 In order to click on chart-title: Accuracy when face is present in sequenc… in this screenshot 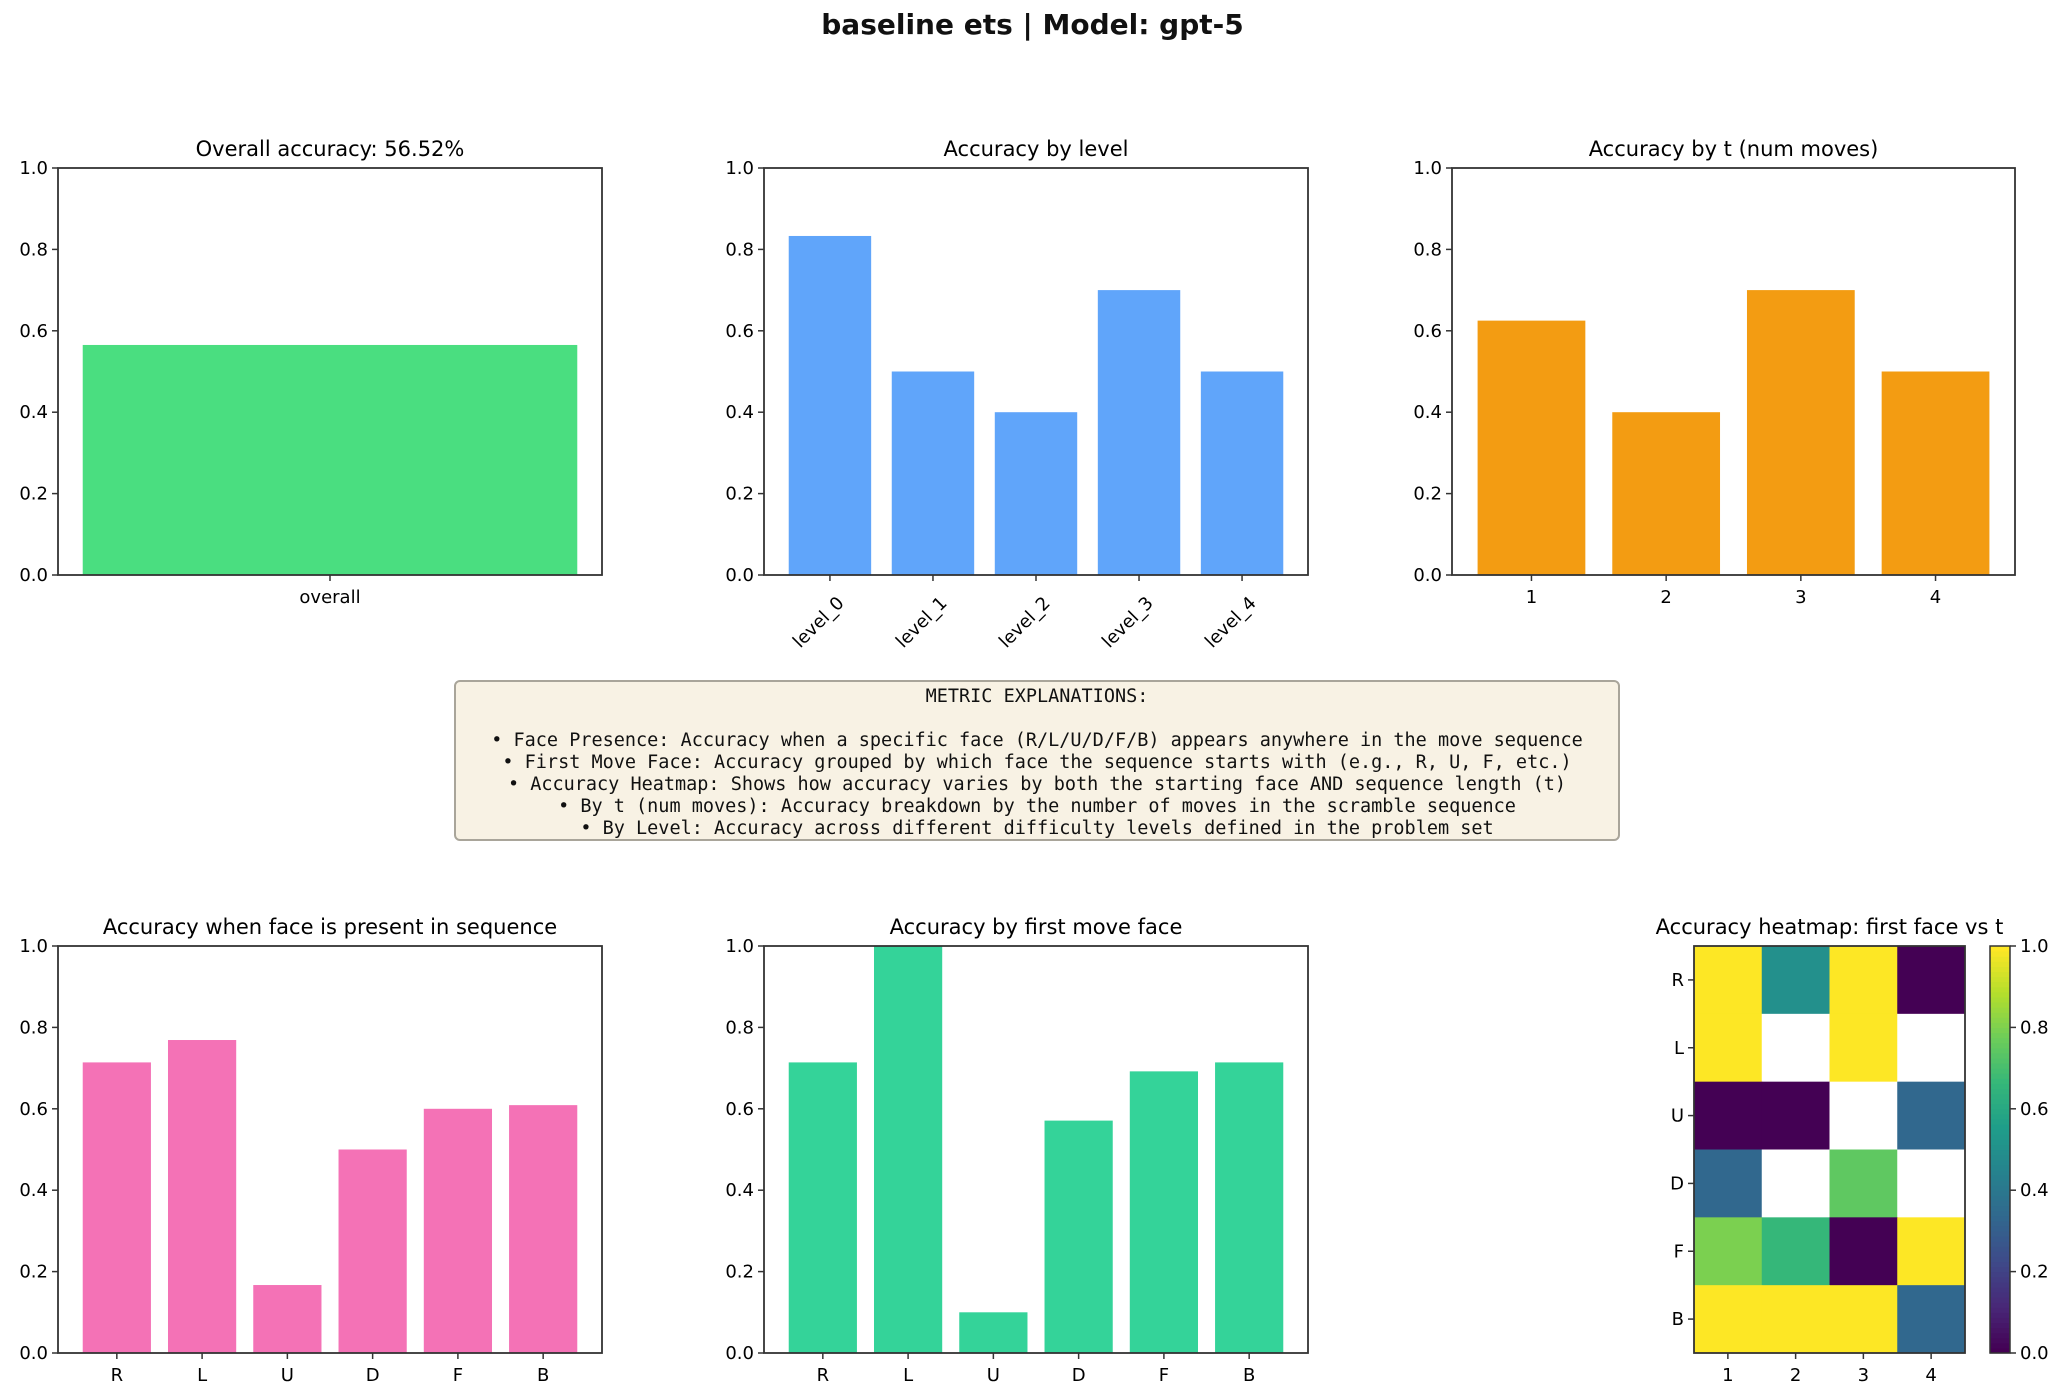, I will do `click(330, 927)`.